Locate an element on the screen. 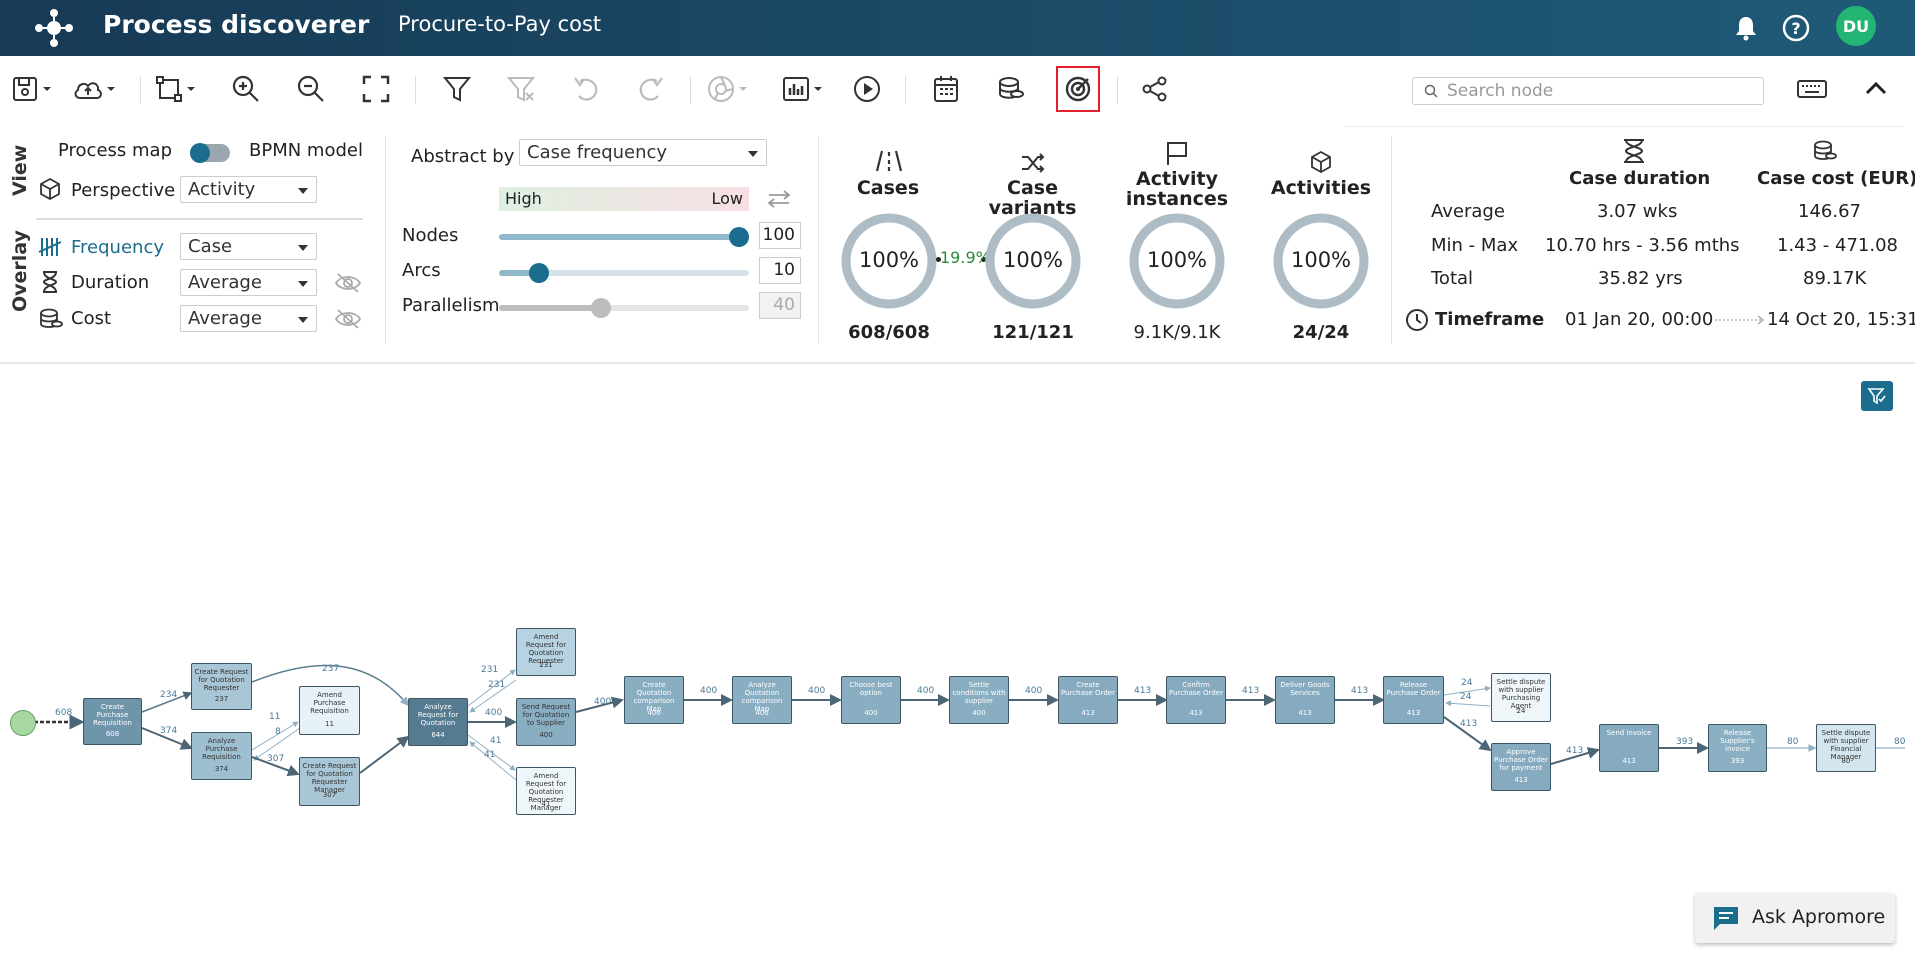 Image resolution: width=1915 pixels, height=960 pixels. cost-button is located at coordinates (1011, 89).